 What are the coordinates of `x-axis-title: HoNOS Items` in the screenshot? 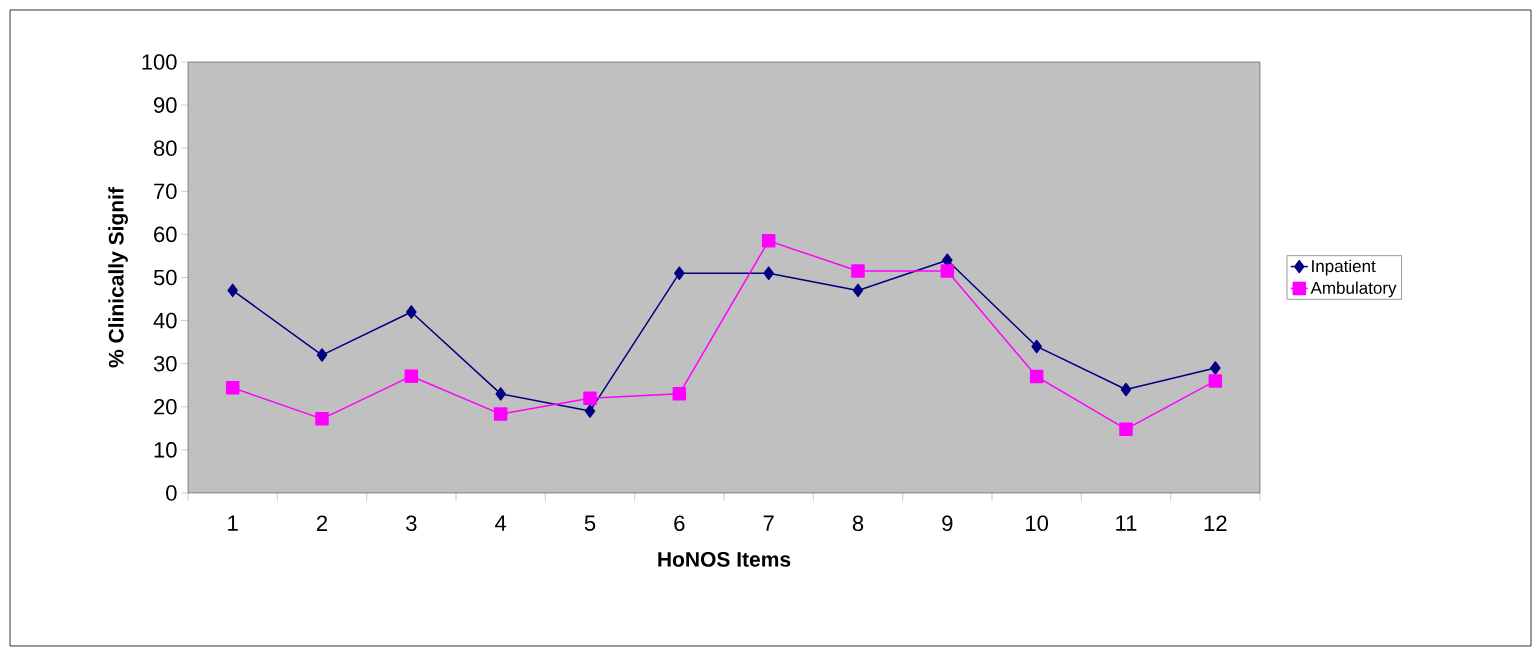 It's located at (724, 559).